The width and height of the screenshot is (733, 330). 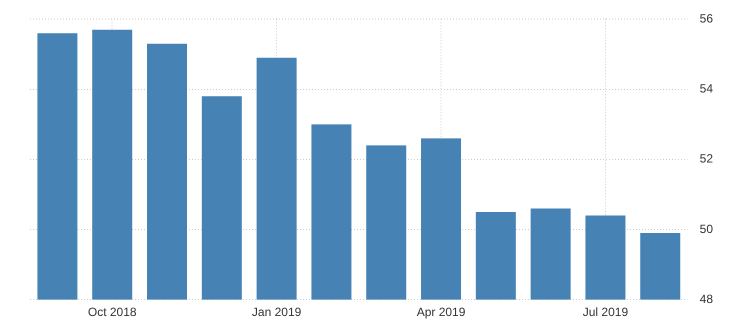 What do you see at coordinates (277, 312) in the screenshot?
I see `x-tick-label: Jan 2019` at bounding box center [277, 312].